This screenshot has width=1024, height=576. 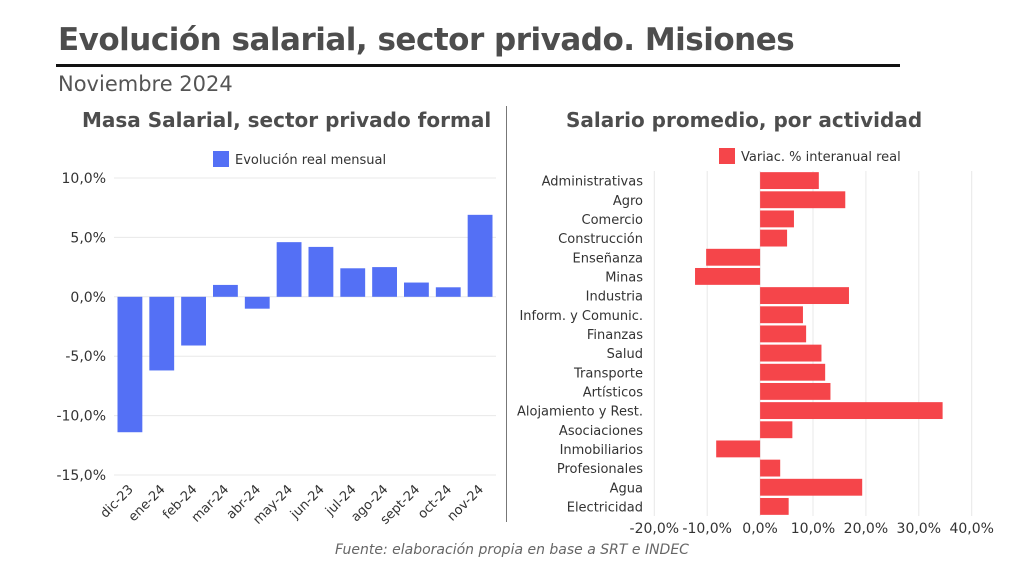 I want to click on y-category-label: Inform. y Comunic., so click(x=581, y=316).